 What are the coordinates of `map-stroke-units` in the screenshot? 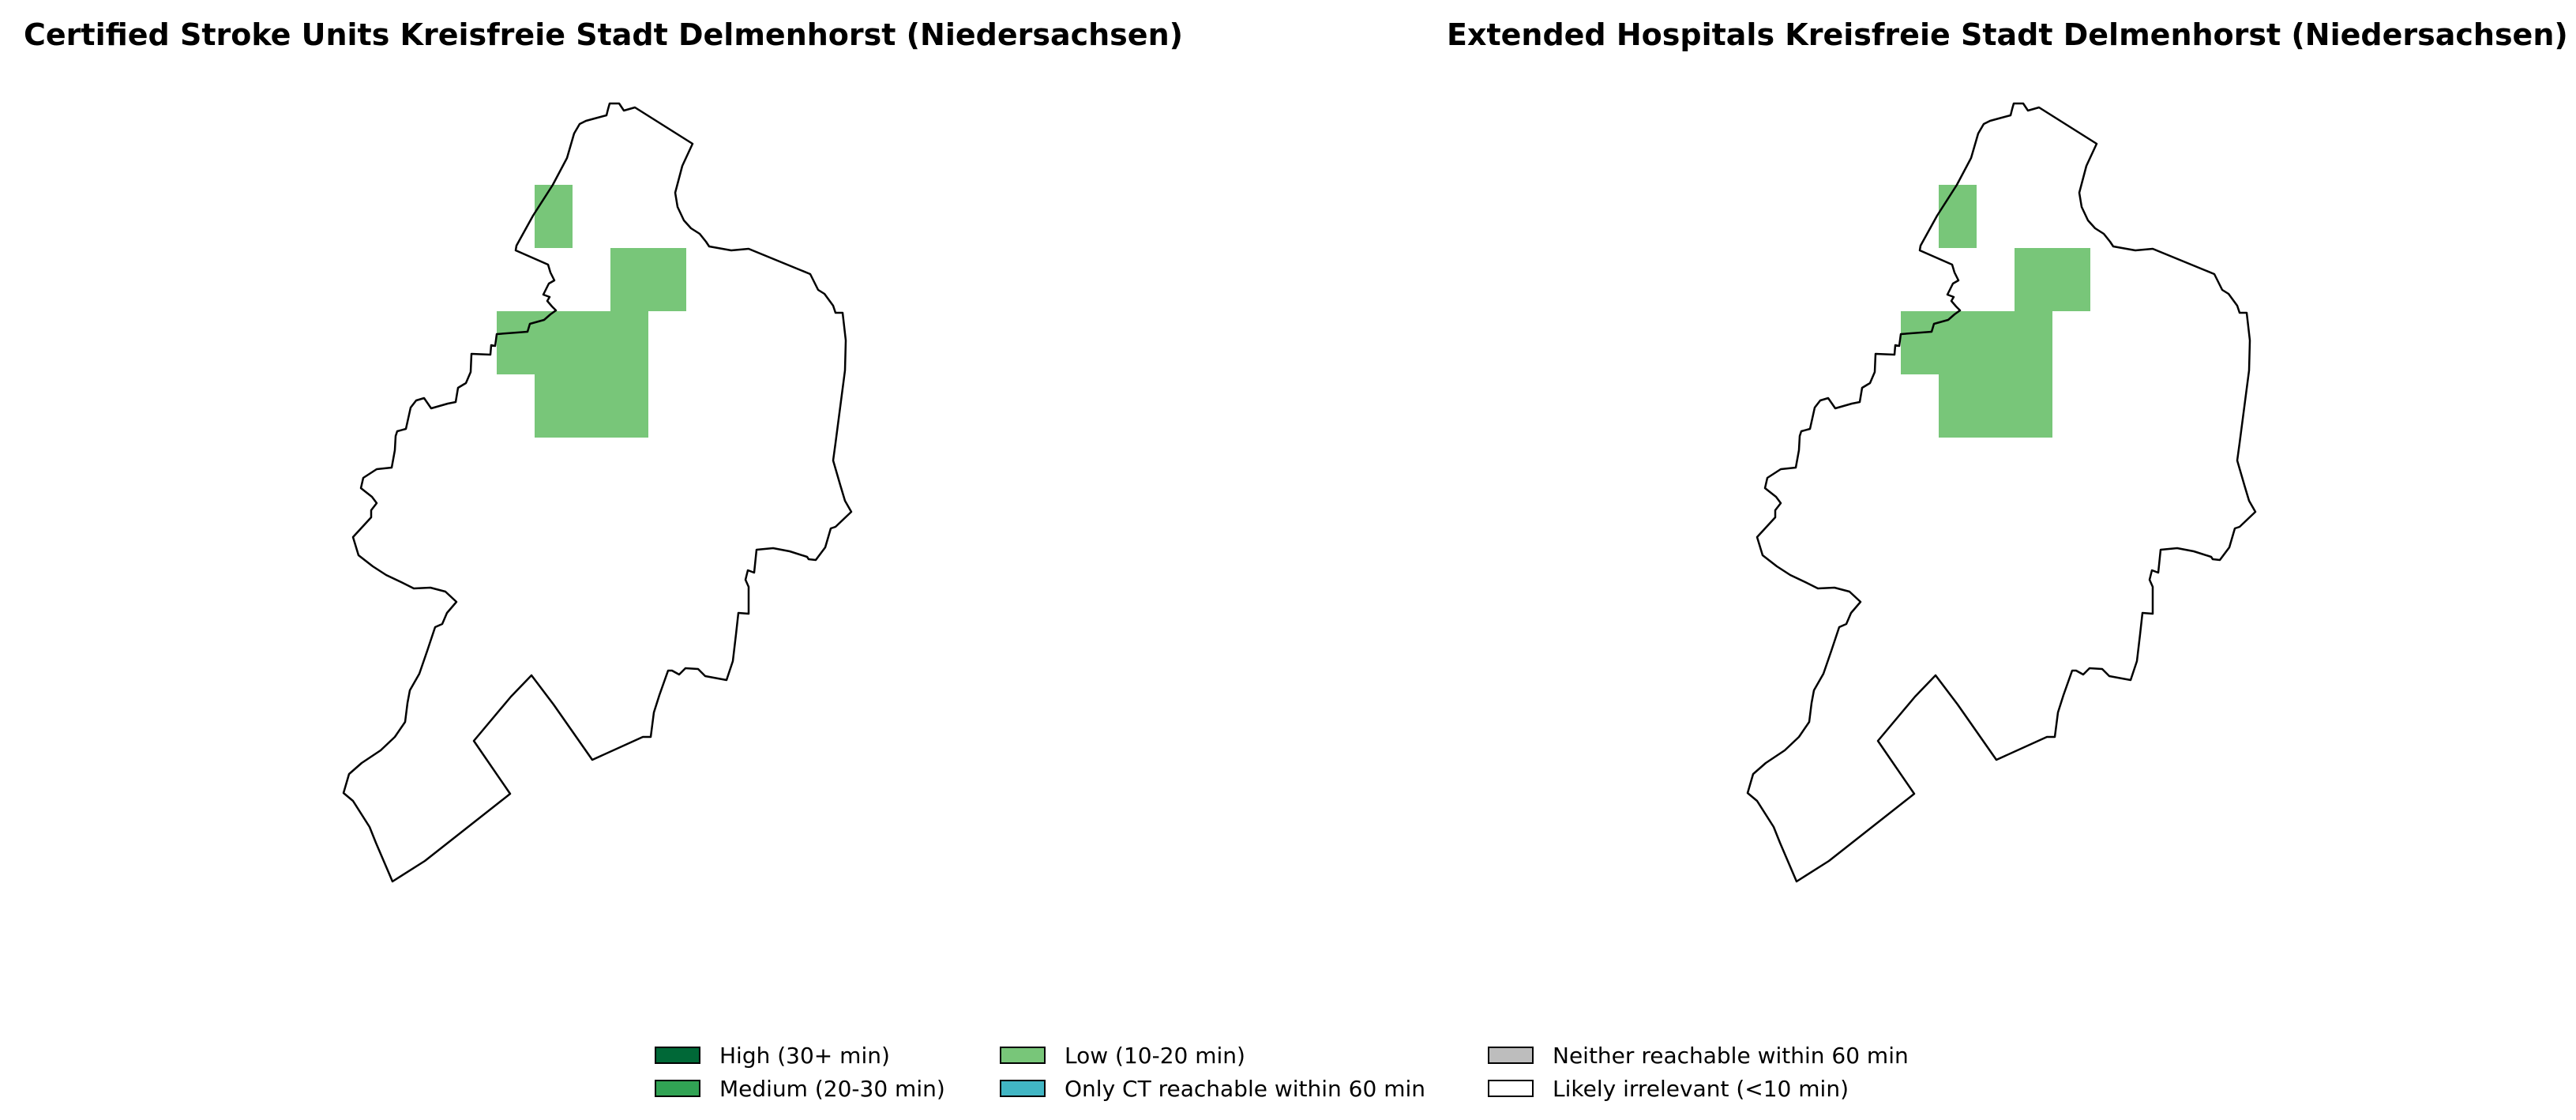 It's located at (597, 492).